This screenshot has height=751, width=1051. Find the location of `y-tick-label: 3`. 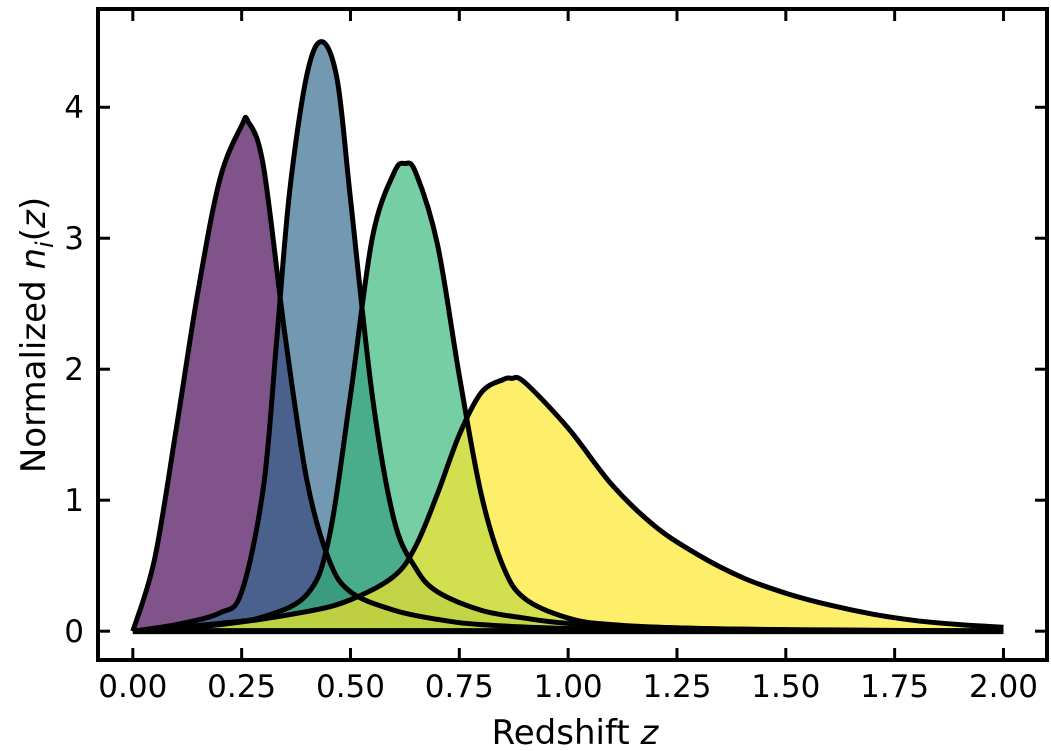

y-tick-label: 3 is located at coordinates (74, 239).